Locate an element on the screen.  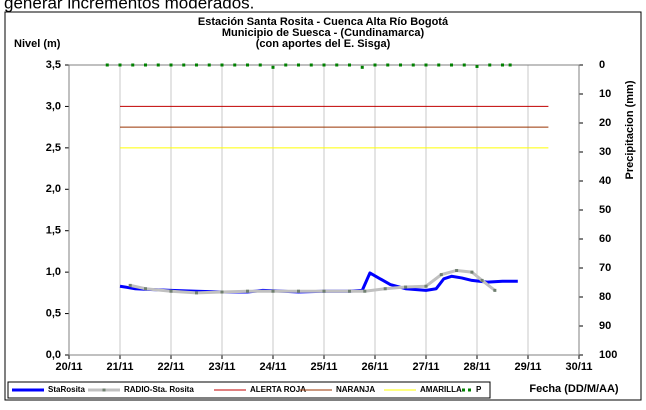
legend-label: StaRosita is located at coordinates (66, 389).